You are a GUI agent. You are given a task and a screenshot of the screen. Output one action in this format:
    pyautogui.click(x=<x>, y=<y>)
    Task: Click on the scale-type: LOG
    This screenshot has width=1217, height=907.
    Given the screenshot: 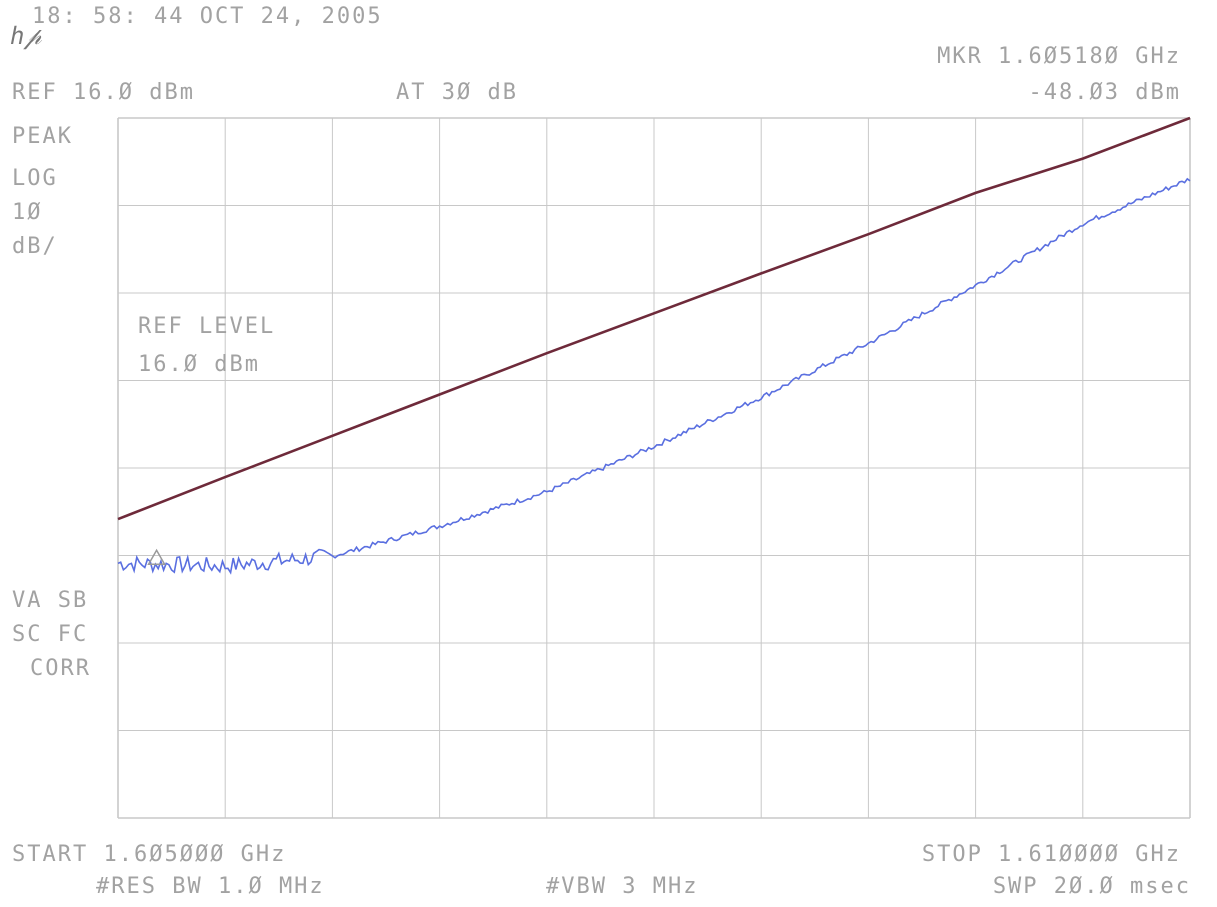 What is the action you would take?
    pyautogui.click(x=35, y=178)
    